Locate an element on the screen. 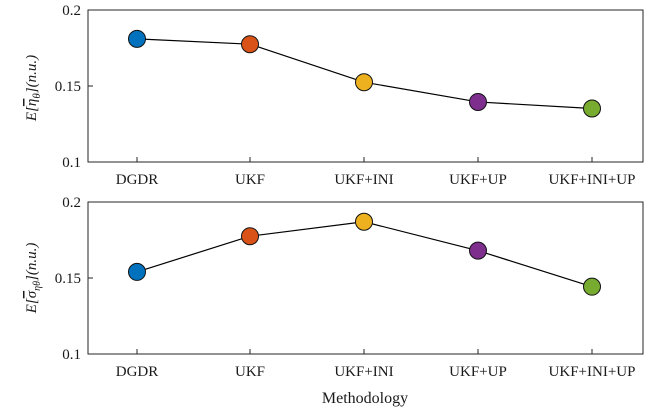 This screenshot has width=660, height=412. top-y-ticks: 0.1 0.15 0.2 is located at coordinates (74, 87).